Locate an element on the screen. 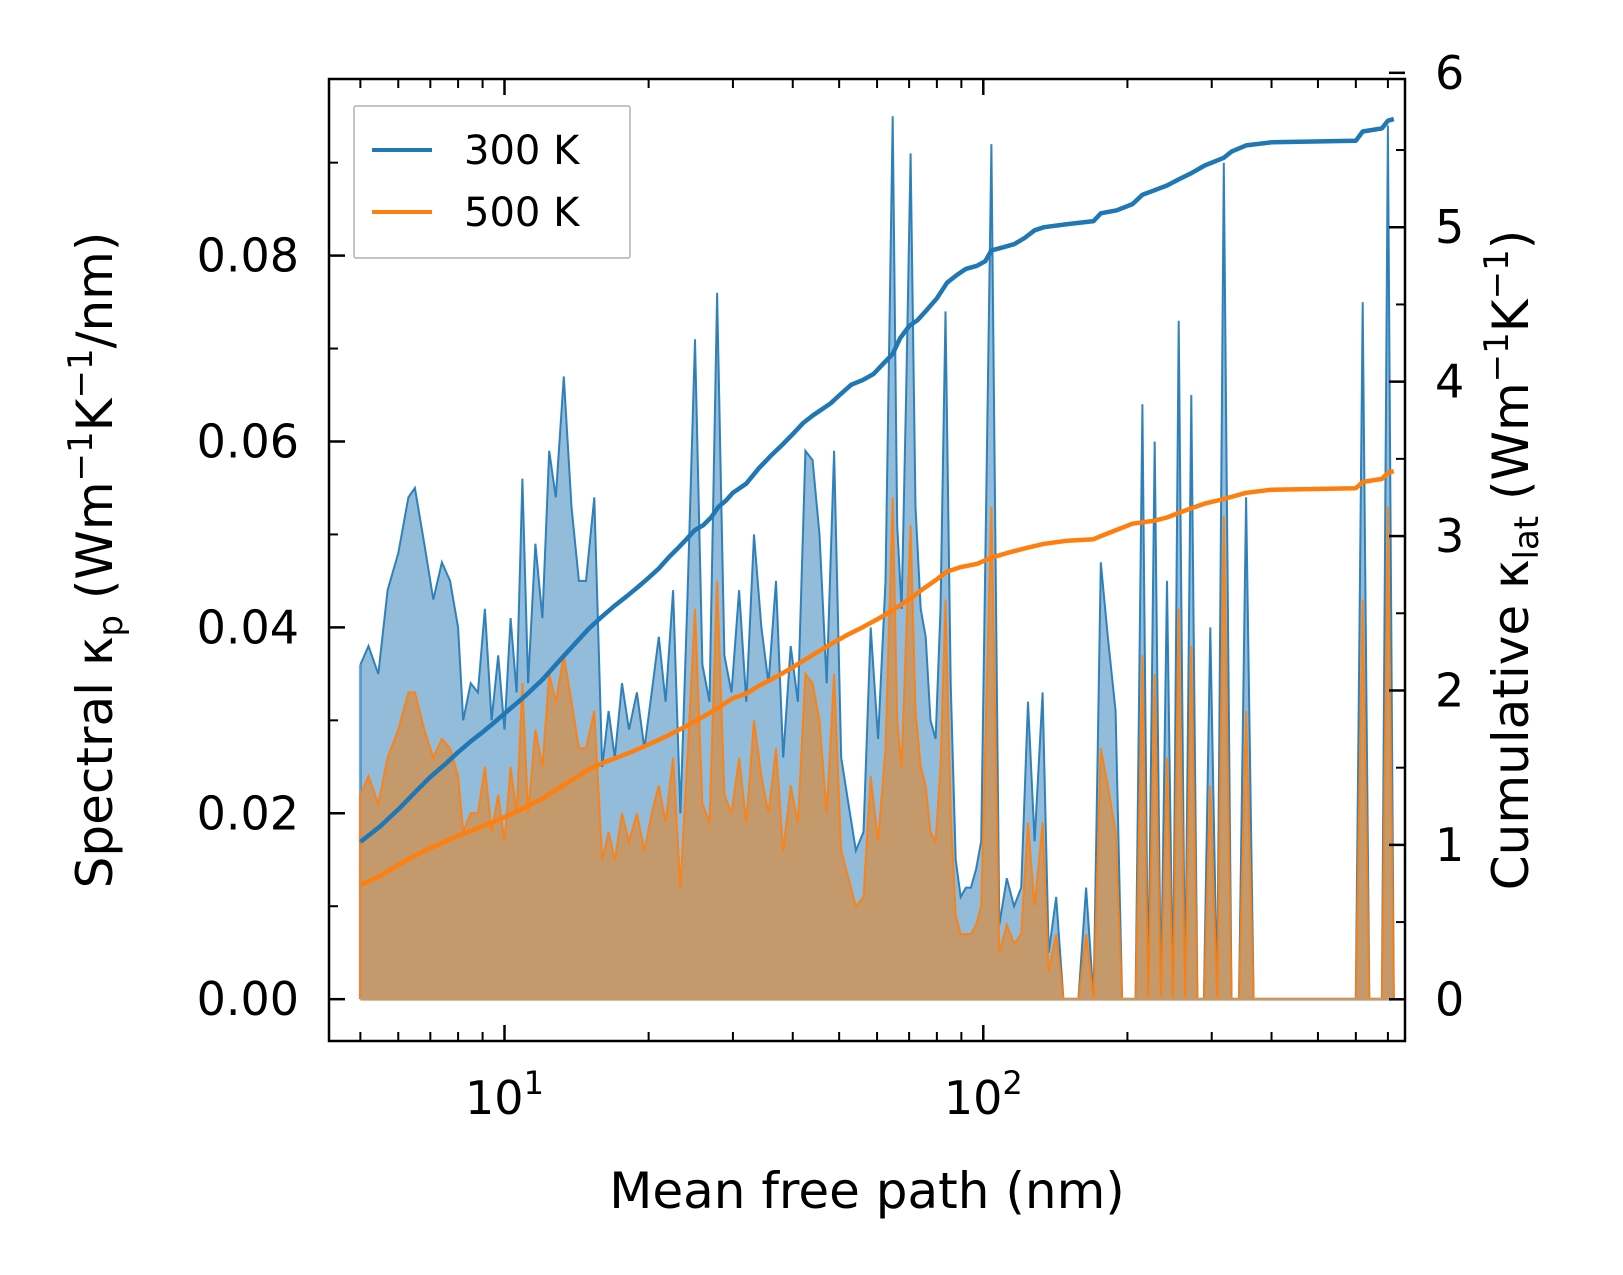 The height and width of the screenshot is (1275, 1623). x-tick-label: 10² is located at coordinates (983, 1094).